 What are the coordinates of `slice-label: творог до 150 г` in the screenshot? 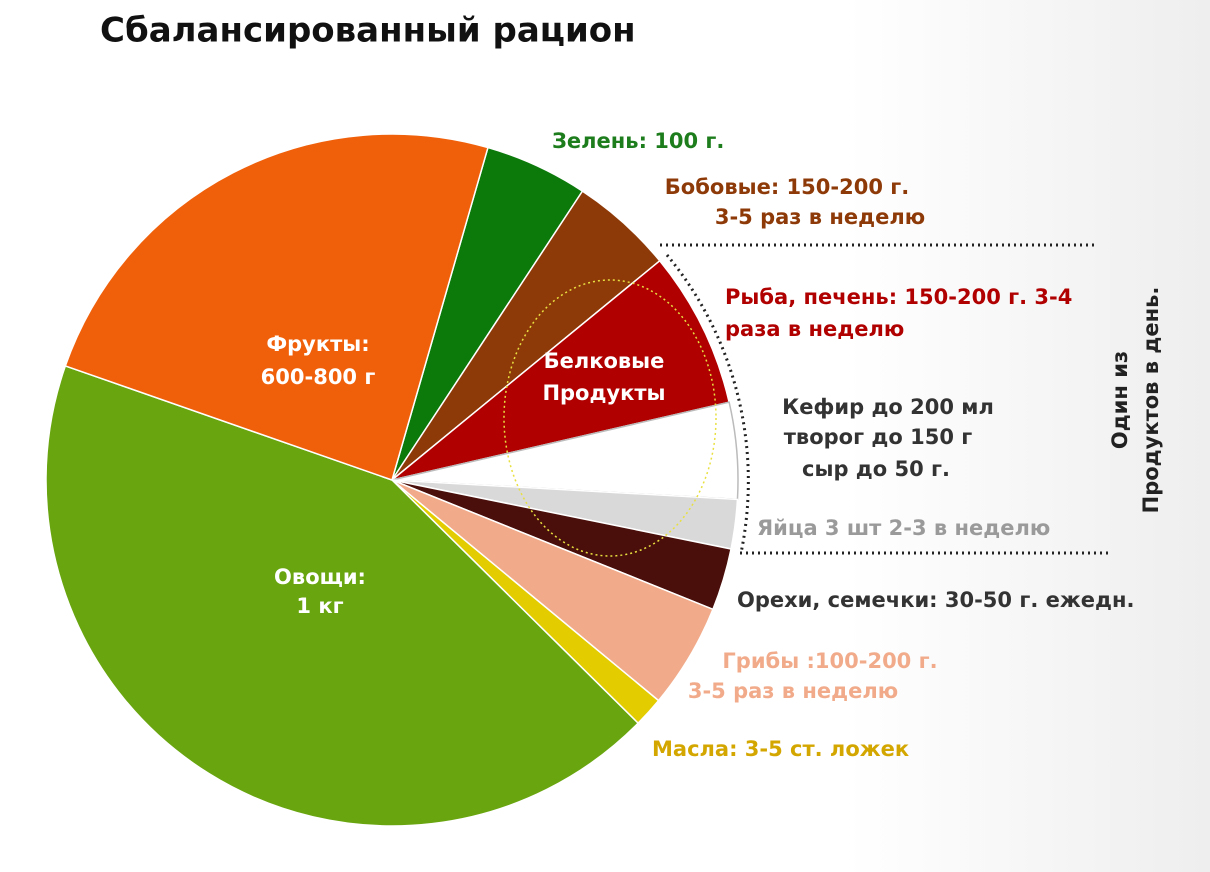 It's located at (878, 437).